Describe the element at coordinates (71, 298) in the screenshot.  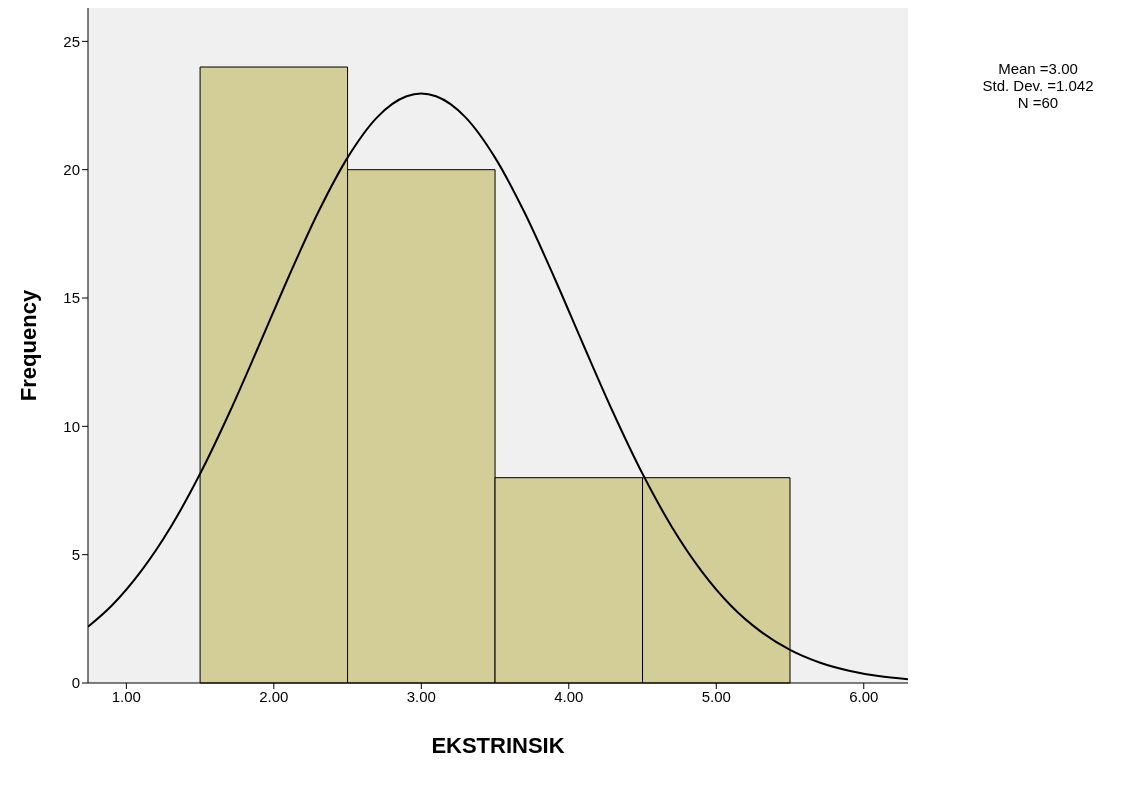
I see `y-tick-label: 15` at that location.